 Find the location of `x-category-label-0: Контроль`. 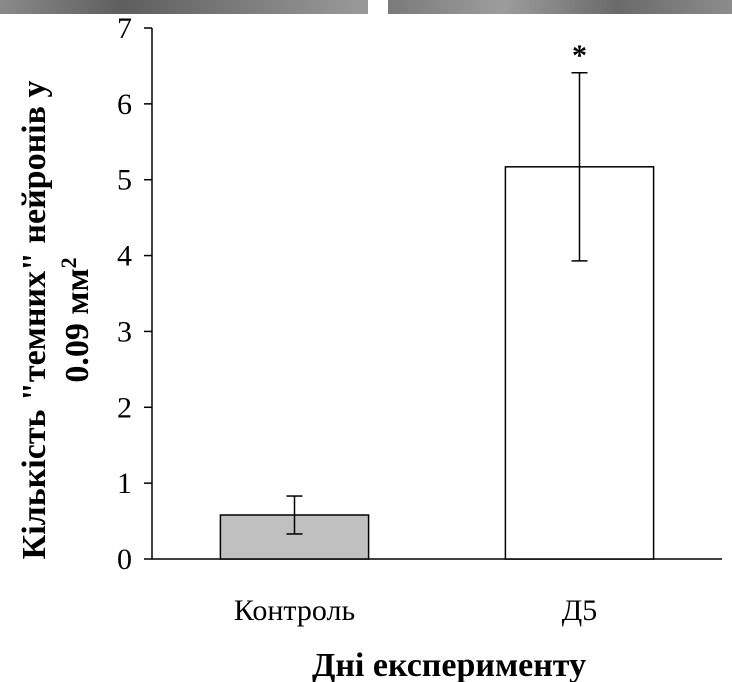

x-category-label-0: Контроль is located at coordinates (294, 610).